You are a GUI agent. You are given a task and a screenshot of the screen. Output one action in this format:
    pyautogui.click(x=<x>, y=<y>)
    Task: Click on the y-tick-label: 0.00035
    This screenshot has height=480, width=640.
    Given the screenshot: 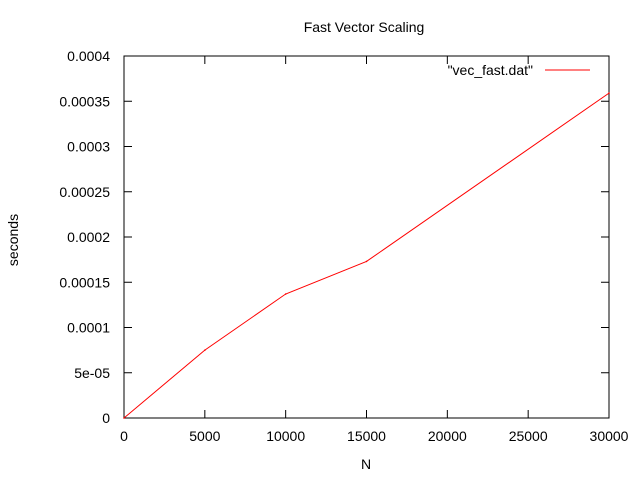 What is the action you would take?
    pyautogui.click(x=84, y=101)
    